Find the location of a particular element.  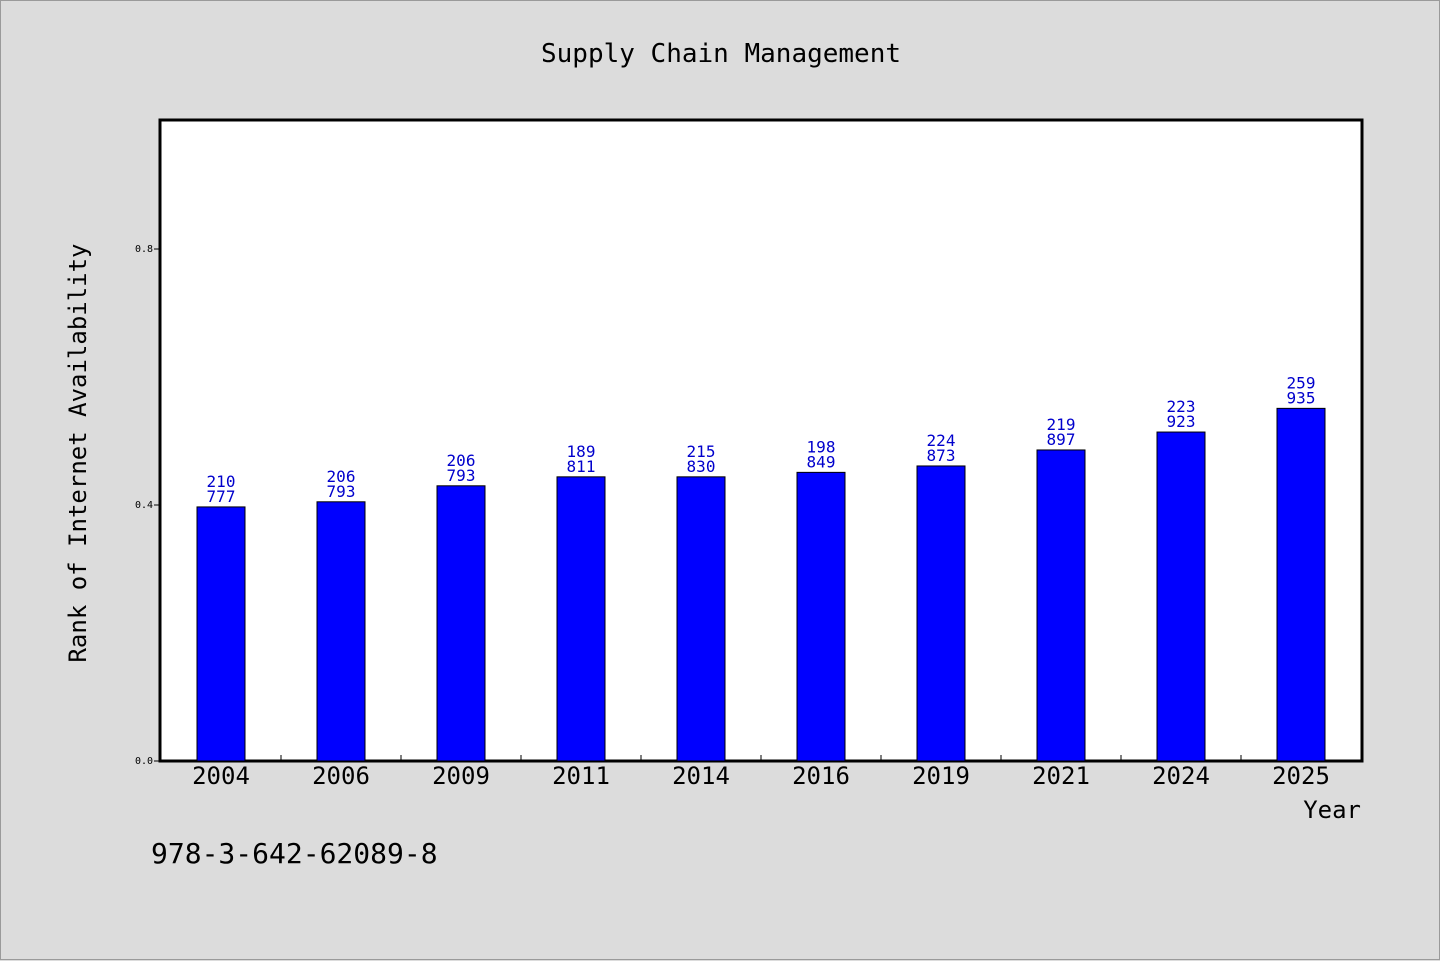

chart-title: Supply Chain Management is located at coordinates (721, 54).